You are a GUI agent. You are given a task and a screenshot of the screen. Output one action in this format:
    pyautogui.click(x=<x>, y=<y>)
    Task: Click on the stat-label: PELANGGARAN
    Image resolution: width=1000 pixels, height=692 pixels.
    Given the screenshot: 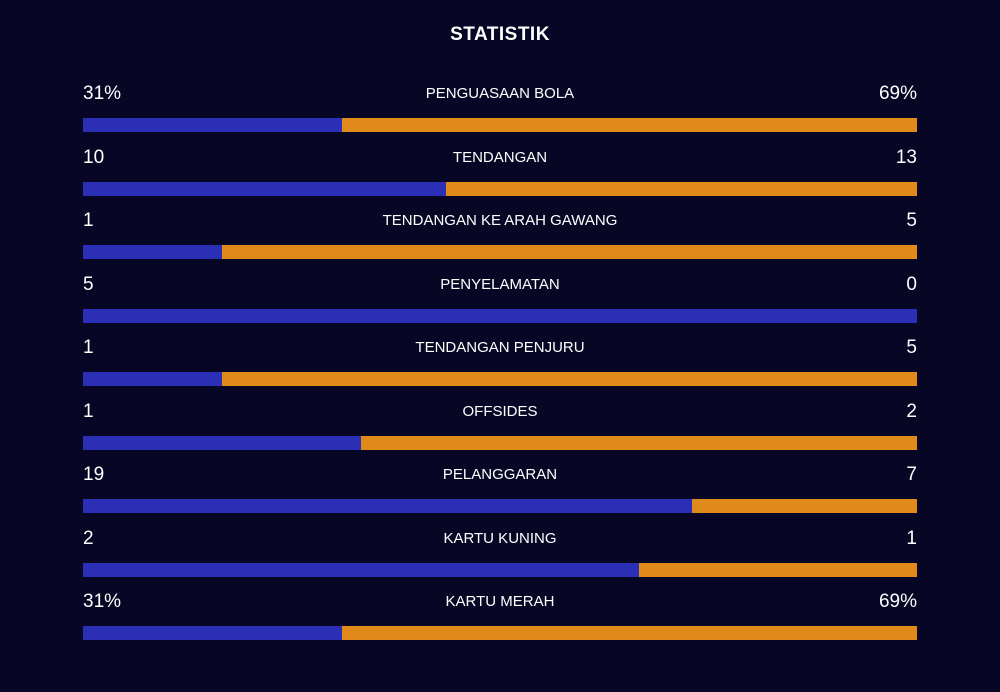 What is the action you would take?
    pyautogui.click(x=500, y=474)
    